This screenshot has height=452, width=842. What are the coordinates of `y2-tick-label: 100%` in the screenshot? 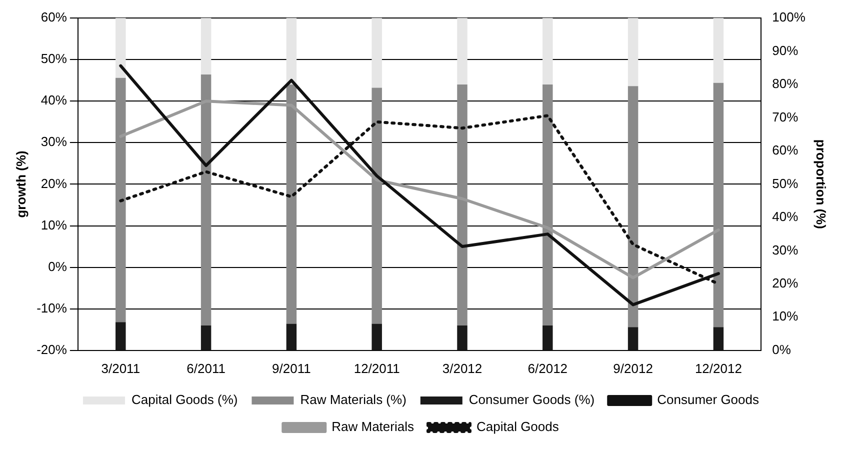 It's located at (789, 17).